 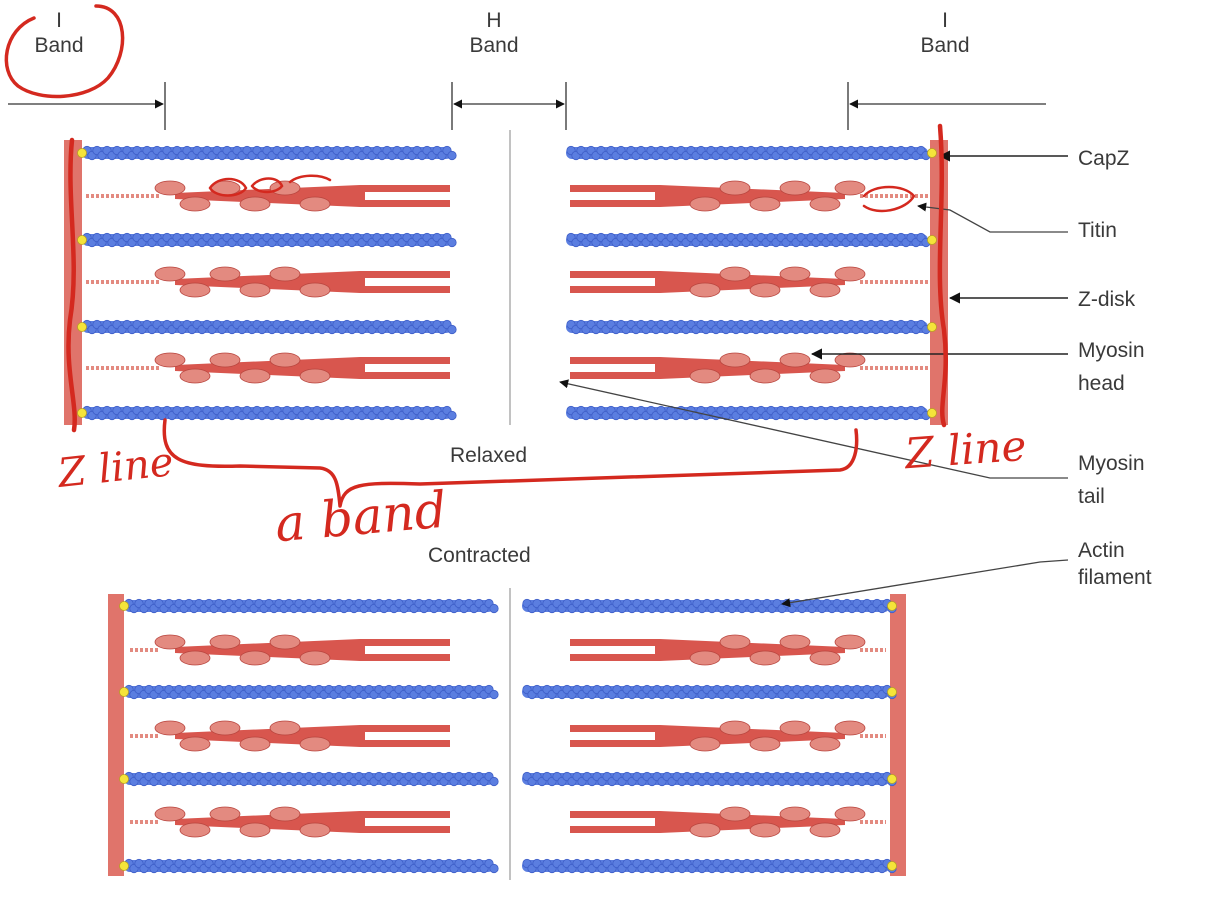 What do you see at coordinates (945, 20) in the screenshot?
I see `right-i-band-top: I` at bounding box center [945, 20].